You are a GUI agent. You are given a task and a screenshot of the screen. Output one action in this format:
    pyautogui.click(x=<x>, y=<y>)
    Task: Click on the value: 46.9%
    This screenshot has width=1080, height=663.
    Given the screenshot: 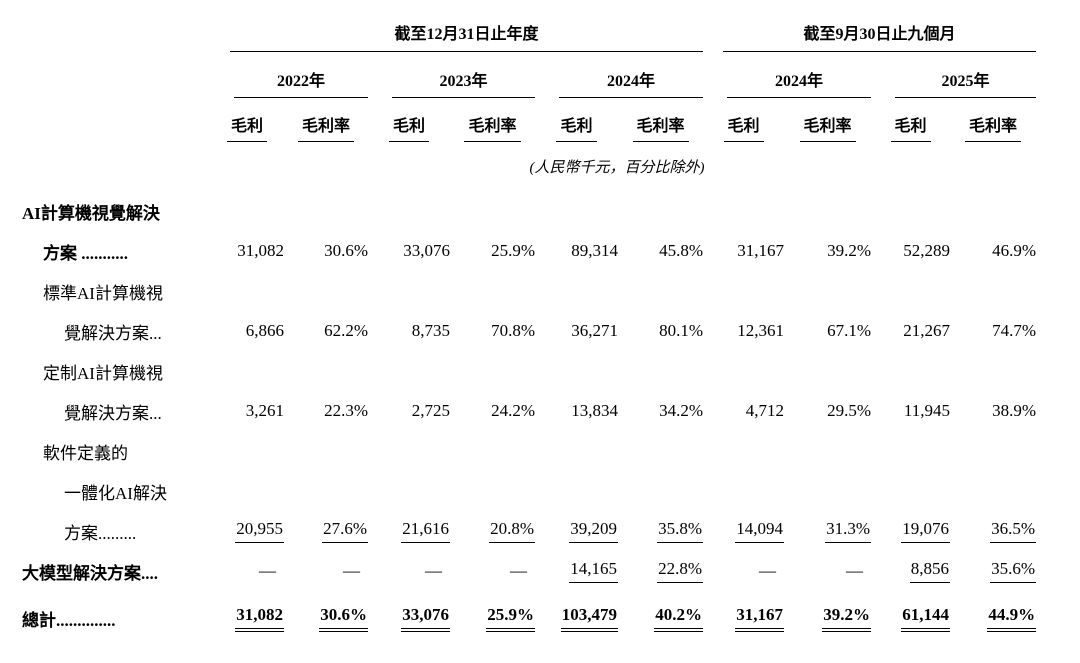 What is the action you would take?
    pyautogui.click(x=1014, y=250)
    